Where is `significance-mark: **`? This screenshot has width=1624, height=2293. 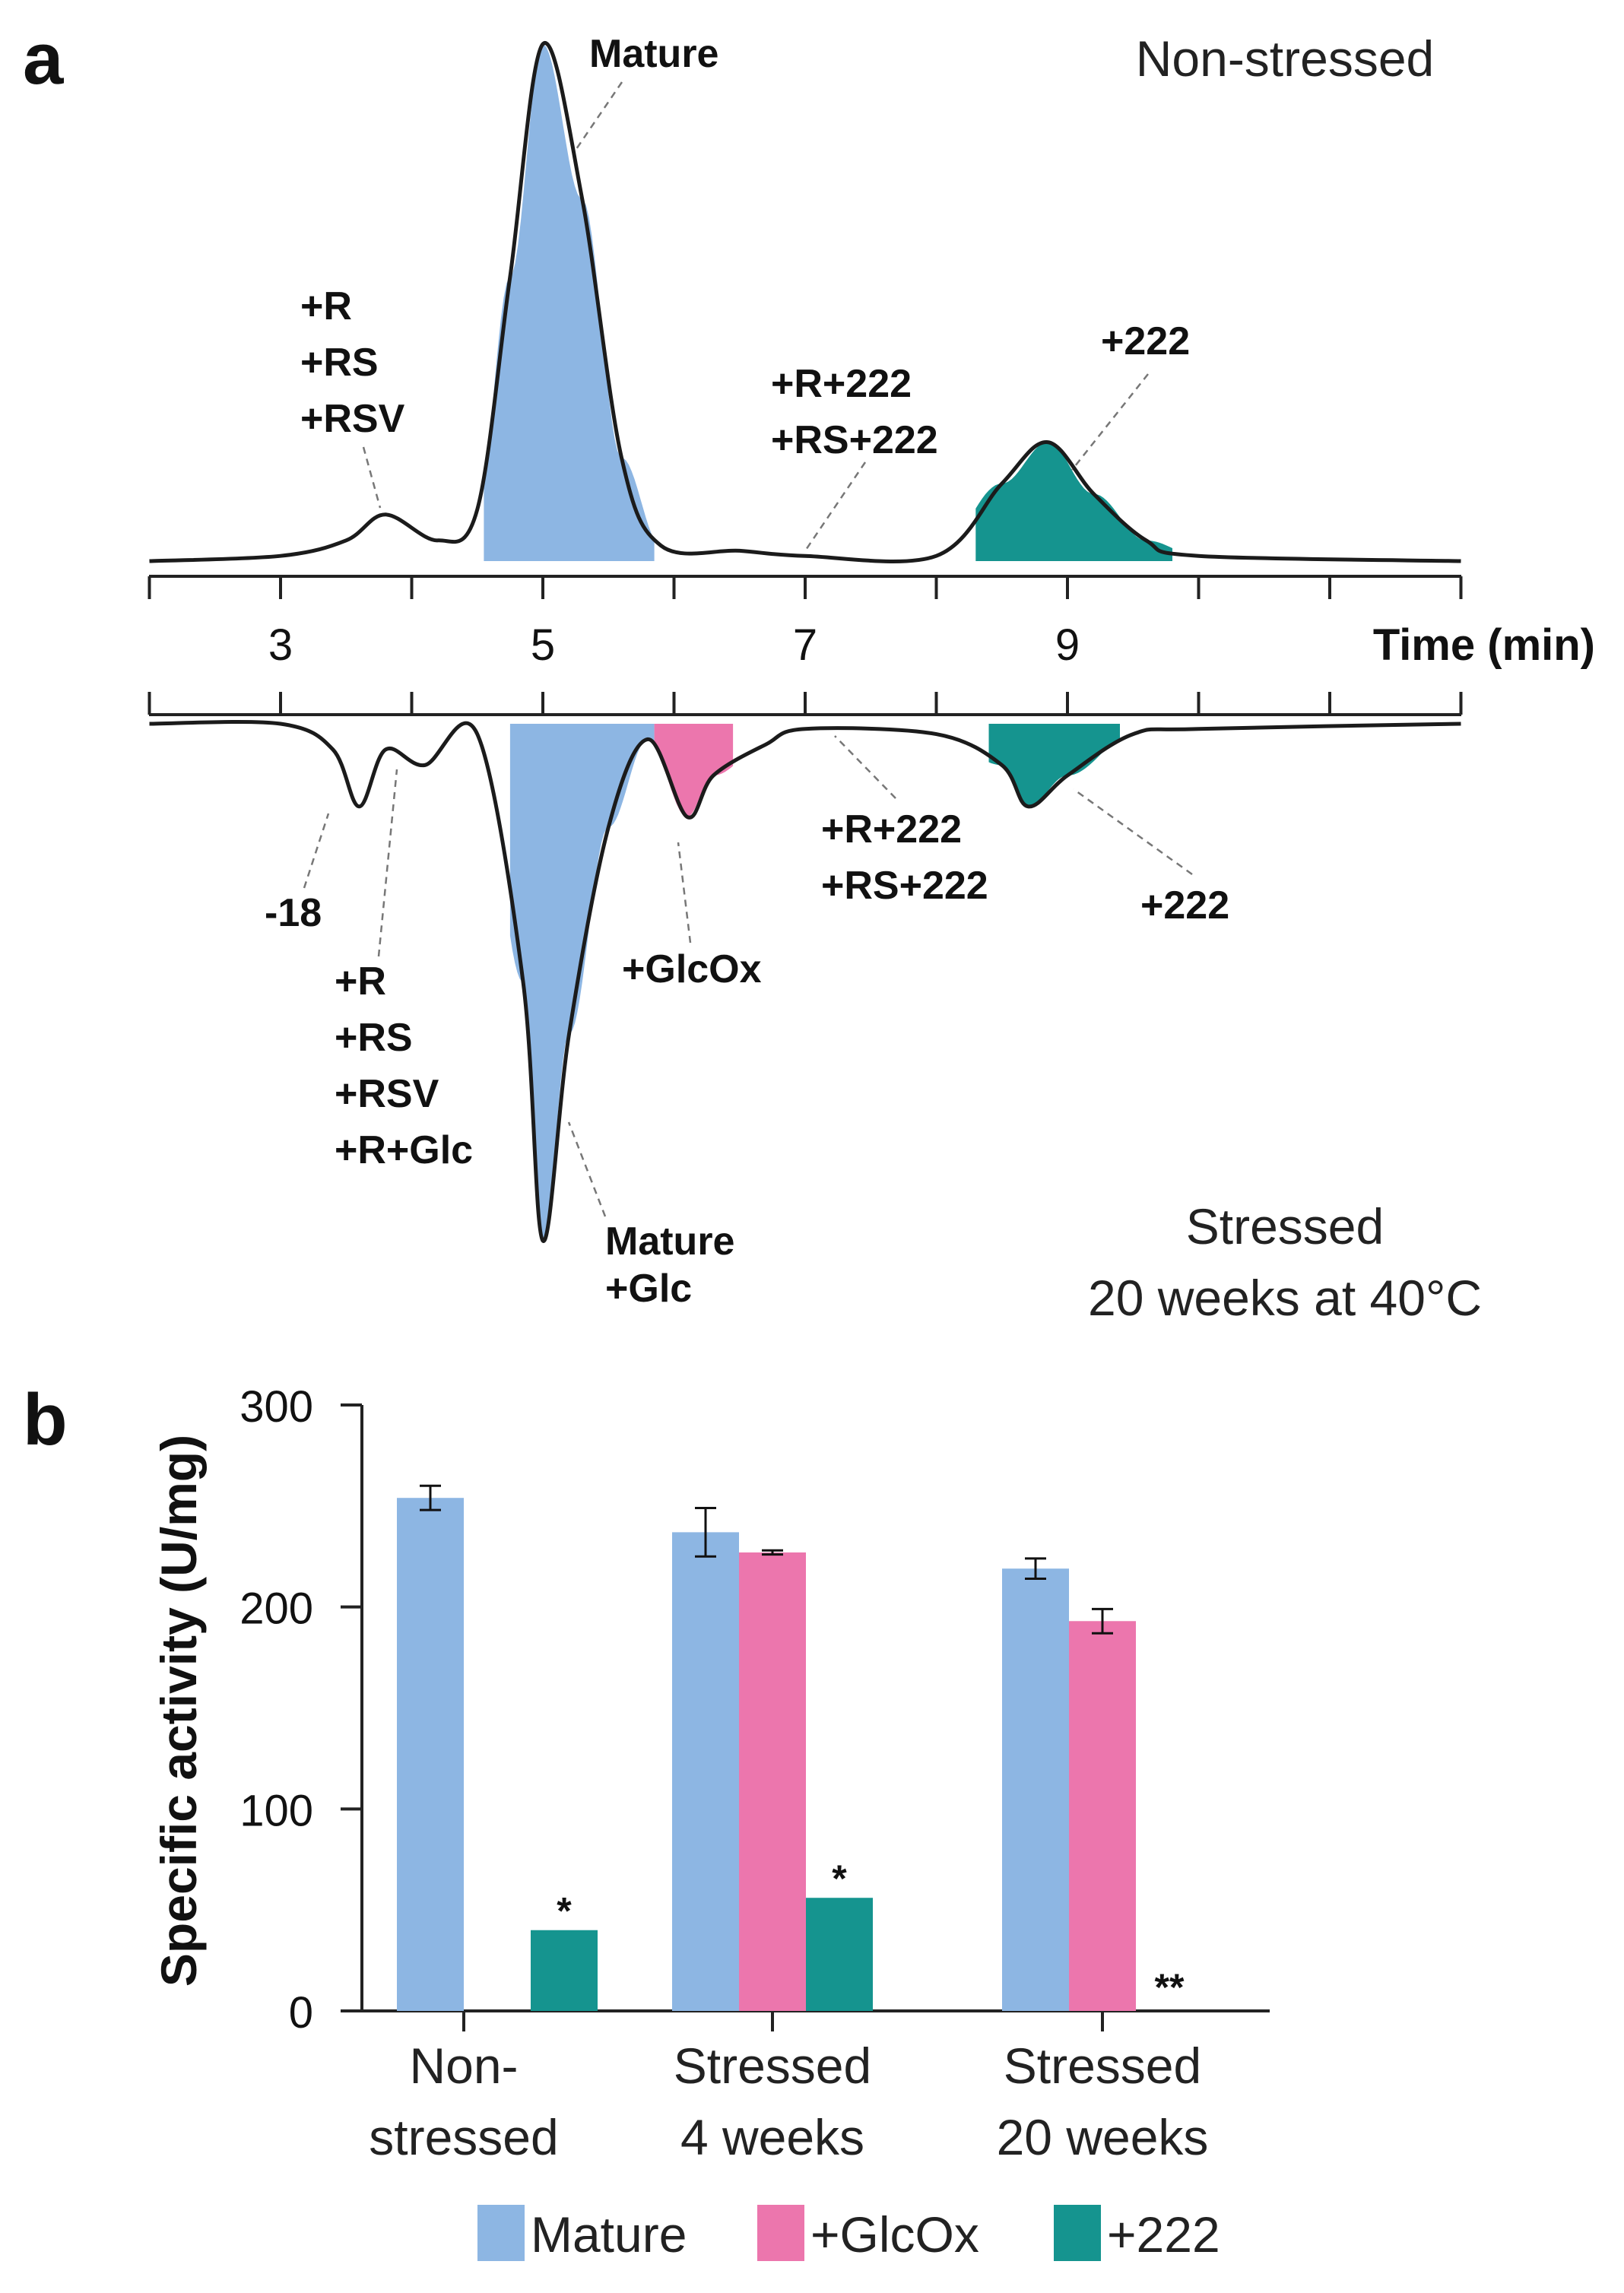
significance-mark: ** is located at coordinates (1170, 1987).